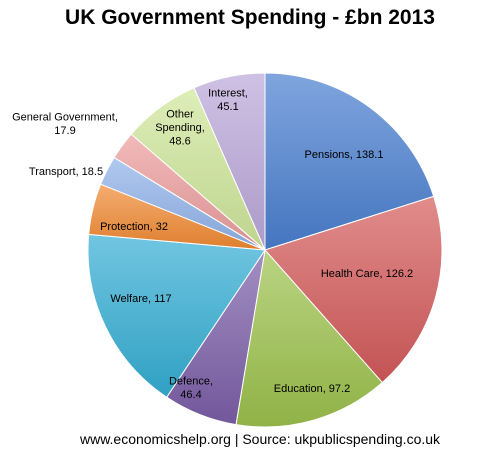  Describe the element at coordinates (66, 172) in the screenshot. I see `slice-label-transport: Transport, 18.5` at that location.